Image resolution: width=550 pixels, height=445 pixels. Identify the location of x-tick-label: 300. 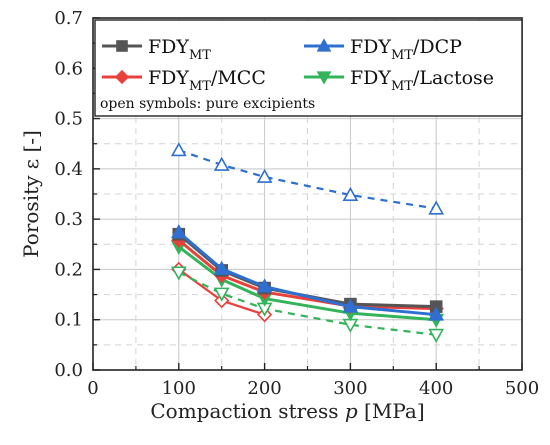
(350, 388).